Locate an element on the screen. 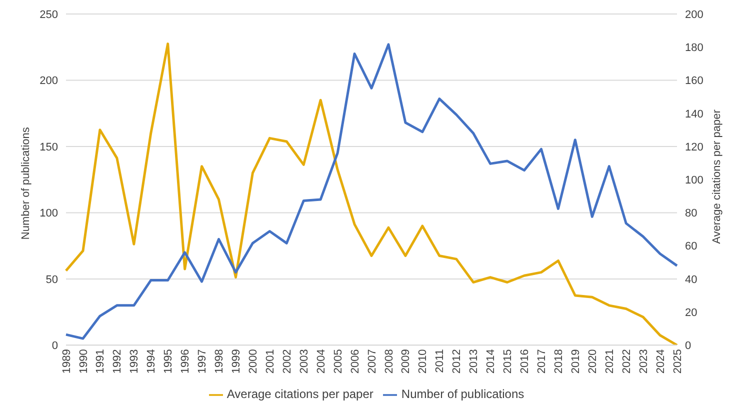 This screenshot has height=410, width=743. y2-tick-label: 180 is located at coordinates (694, 48).